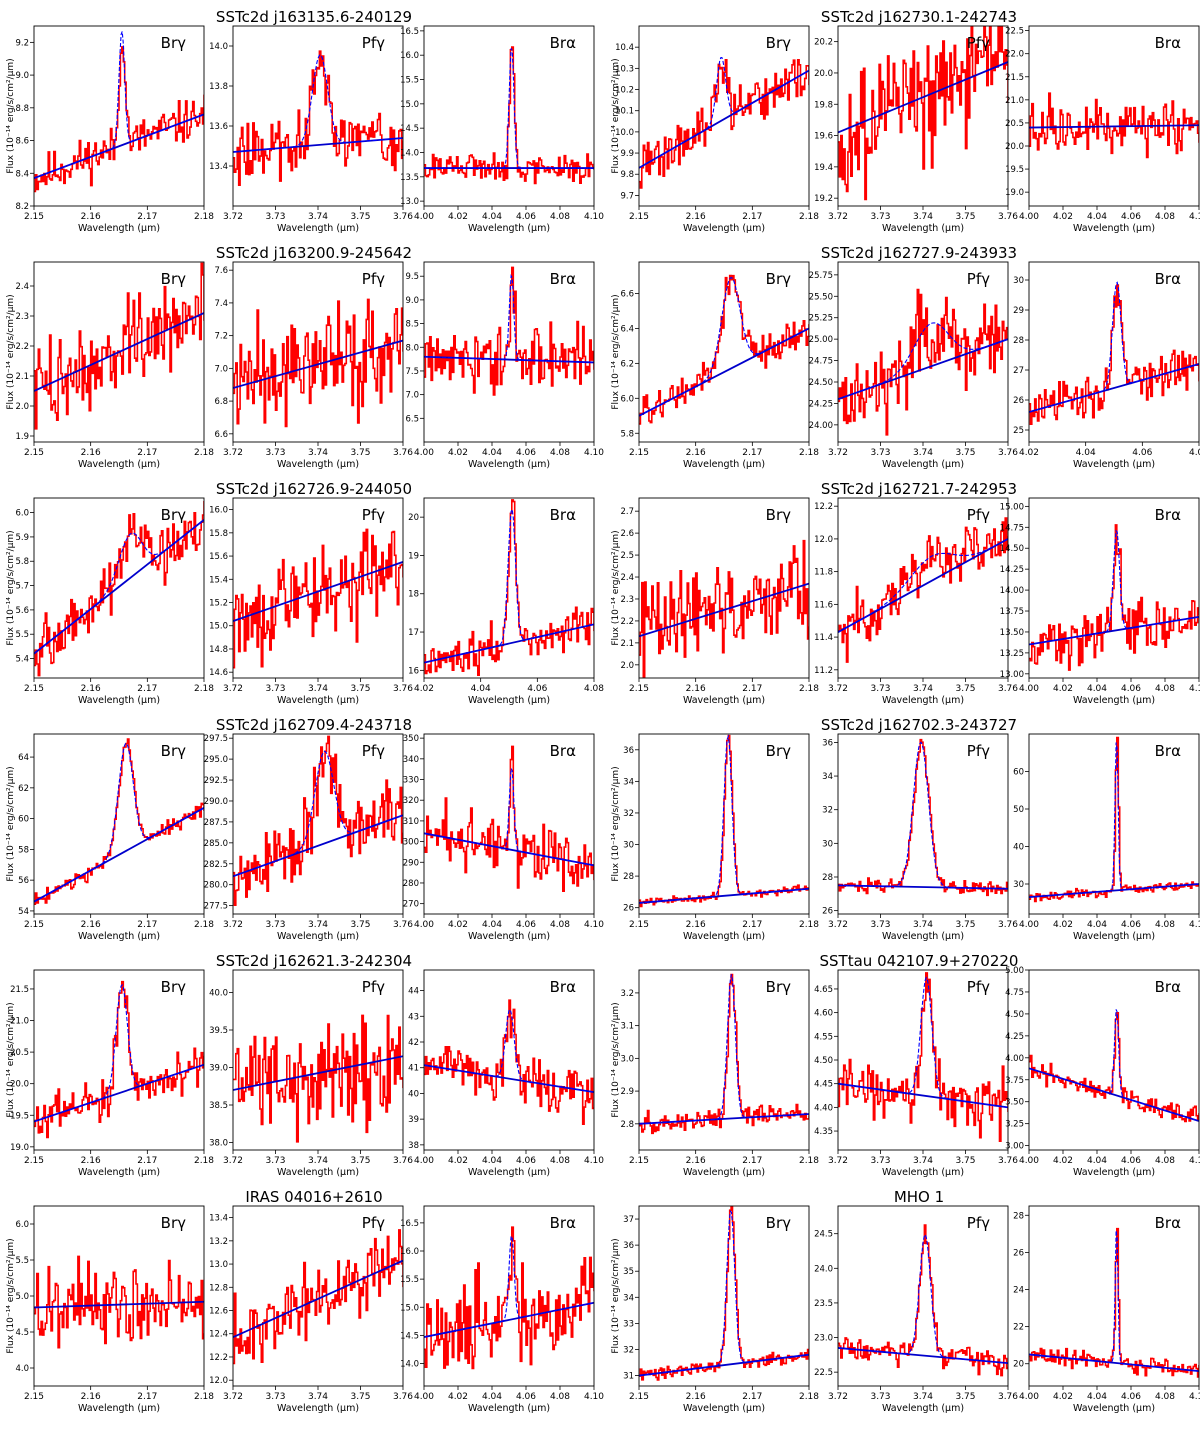 The height and width of the screenshot is (1437, 1200). I want to click on y-tick-label: 6.0, so click(22, 1225).